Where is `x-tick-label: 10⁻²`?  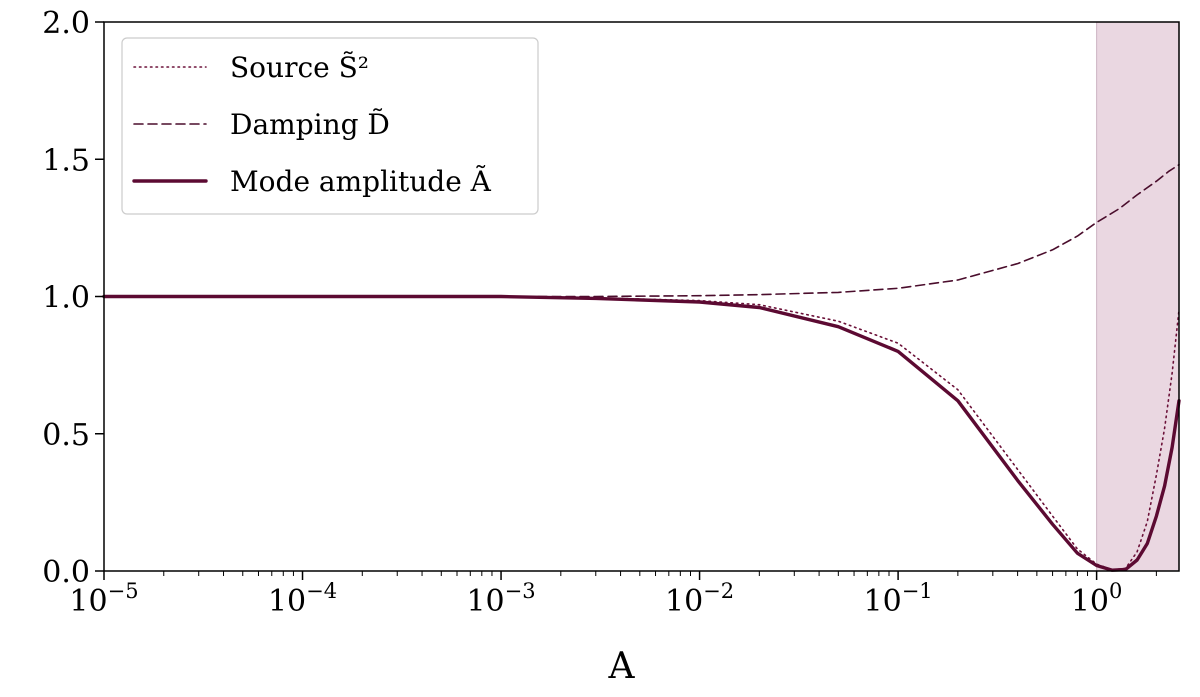 x-tick-label: 10⁻² is located at coordinates (699, 599).